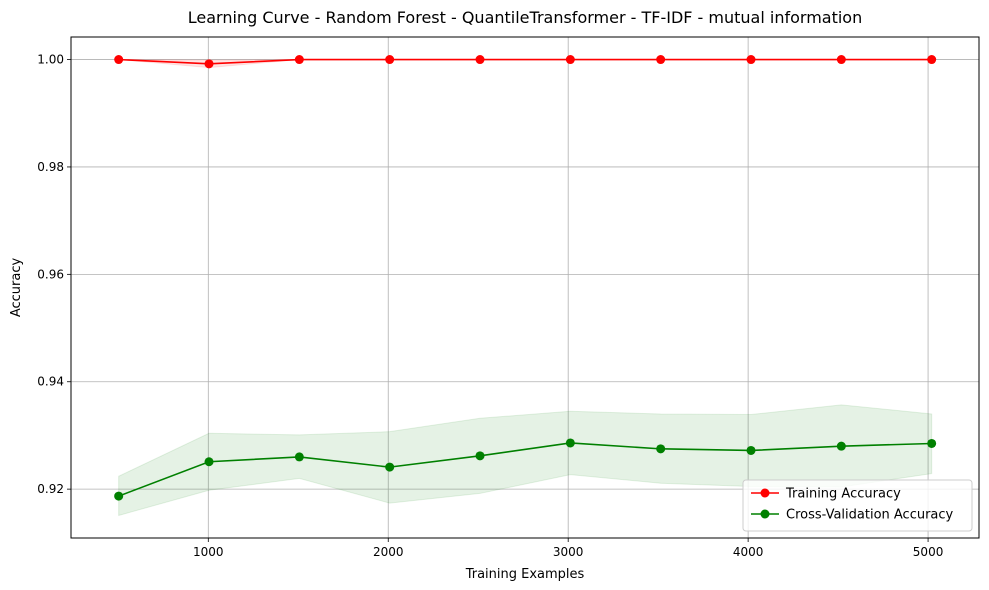  I want to click on legend-entry: Training Accuracy, so click(826, 494).